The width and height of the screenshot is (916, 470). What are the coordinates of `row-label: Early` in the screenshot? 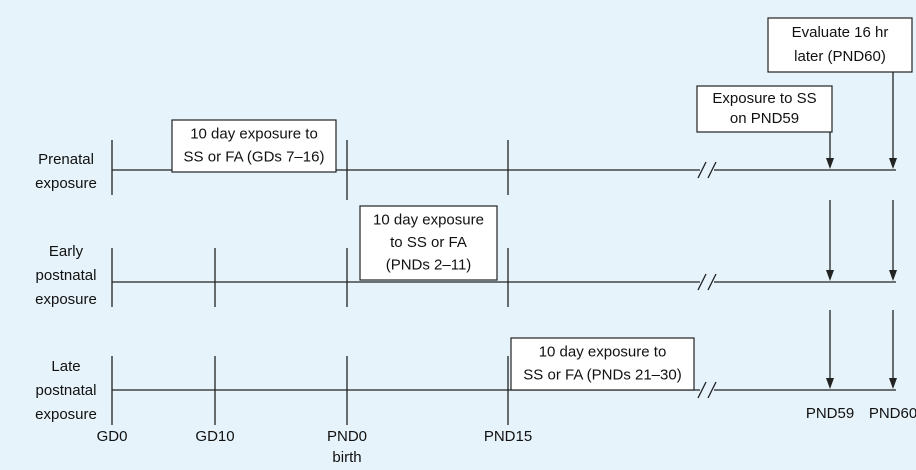 It's located at (66, 251).